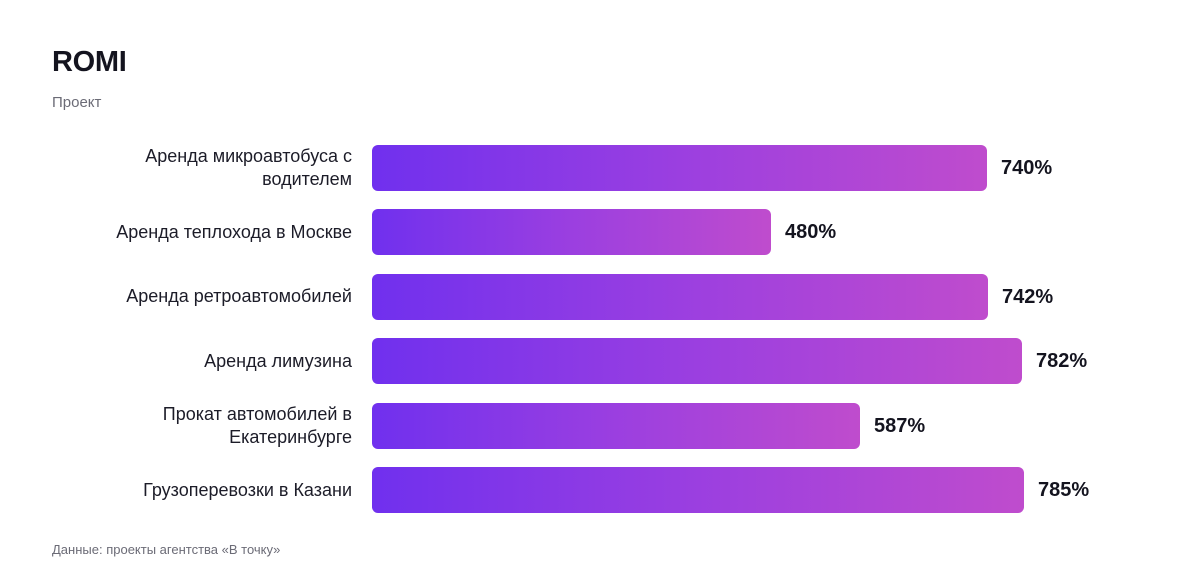  I want to click on category-label: Аренда микроавтобуса с водителем, so click(248, 167).